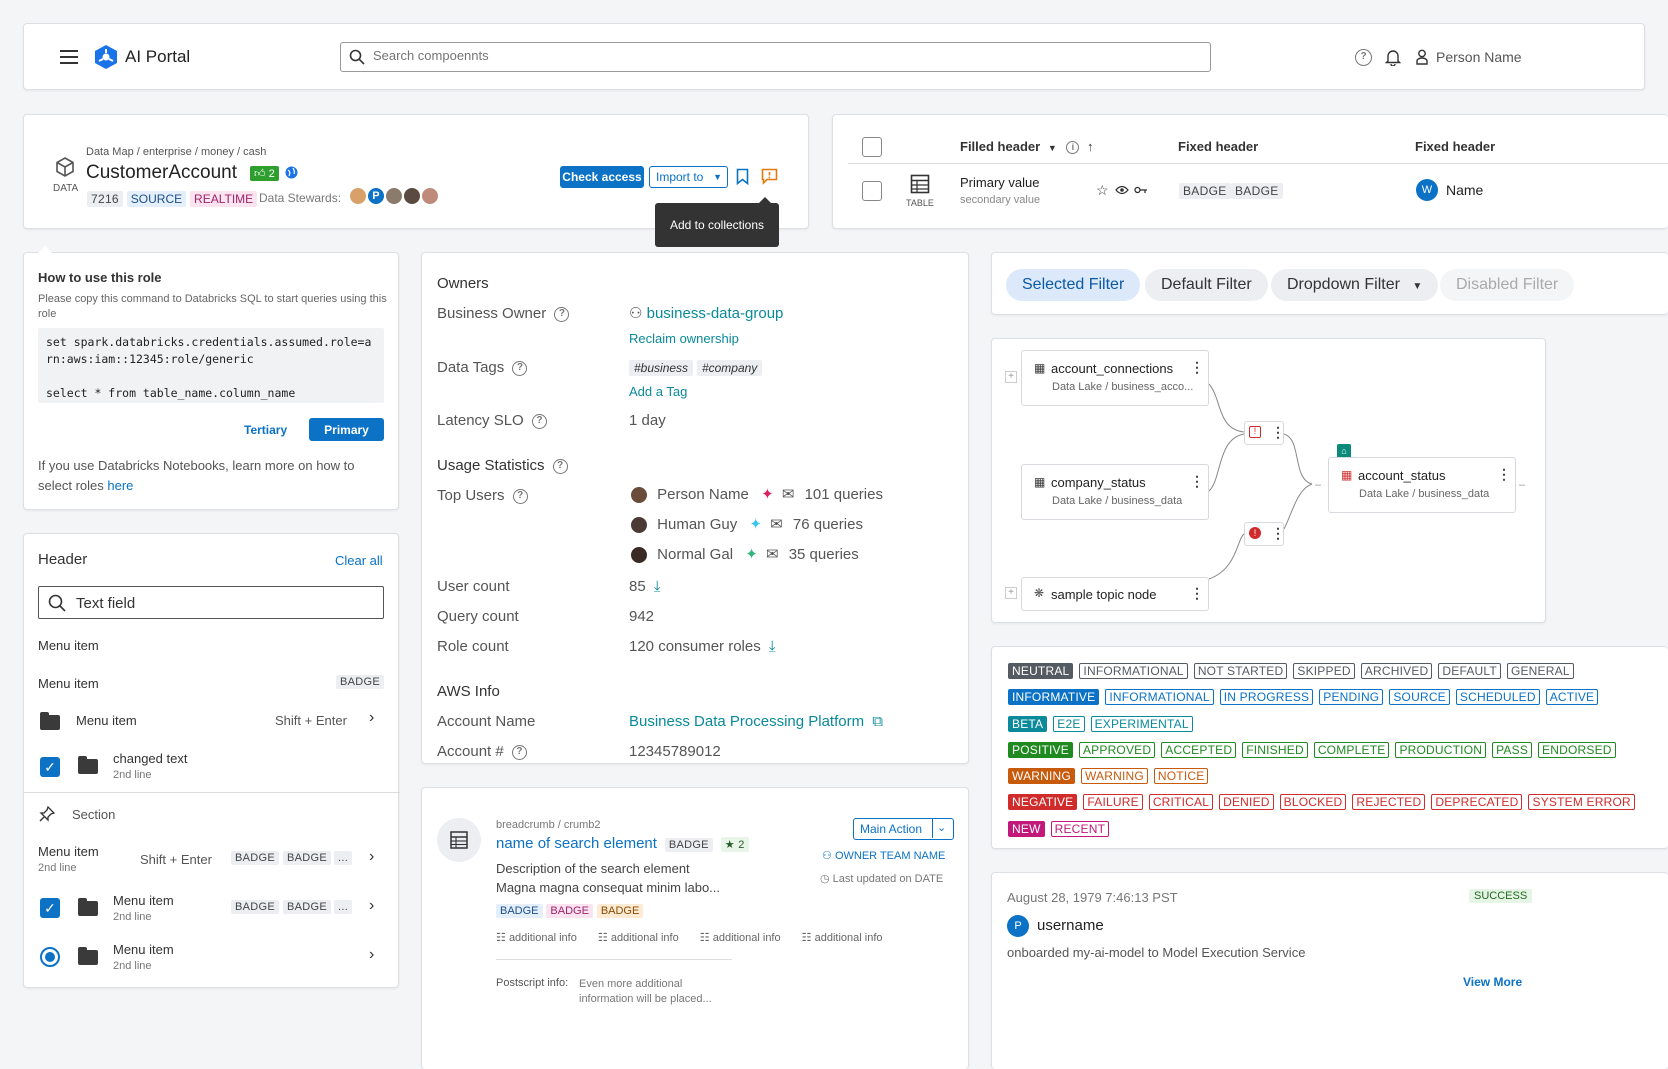 The width and height of the screenshot is (1668, 1069). Describe the element at coordinates (775, 57) in the screenshot. I see `global-search` at that location.